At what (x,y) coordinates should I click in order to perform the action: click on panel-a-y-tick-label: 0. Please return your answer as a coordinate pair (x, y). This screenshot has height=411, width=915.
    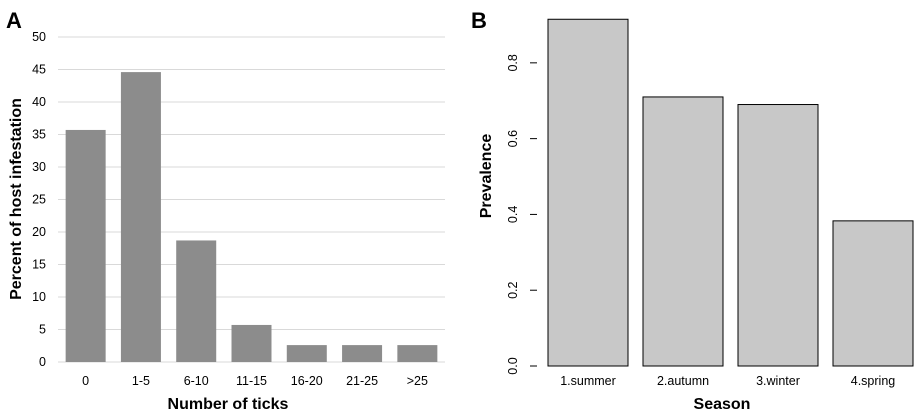
    Looking at the image, I should click on (42, 362).